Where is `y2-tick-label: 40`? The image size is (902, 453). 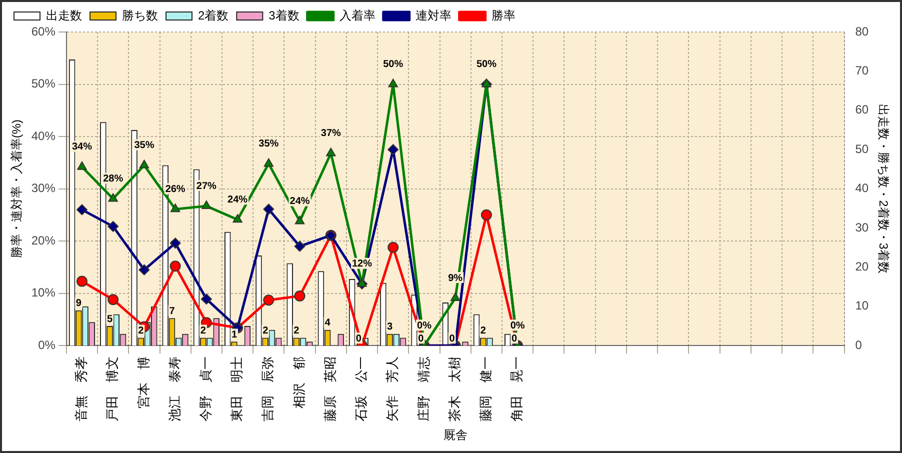 y2-tick-label: 40 is located at coordinates (862, 188).